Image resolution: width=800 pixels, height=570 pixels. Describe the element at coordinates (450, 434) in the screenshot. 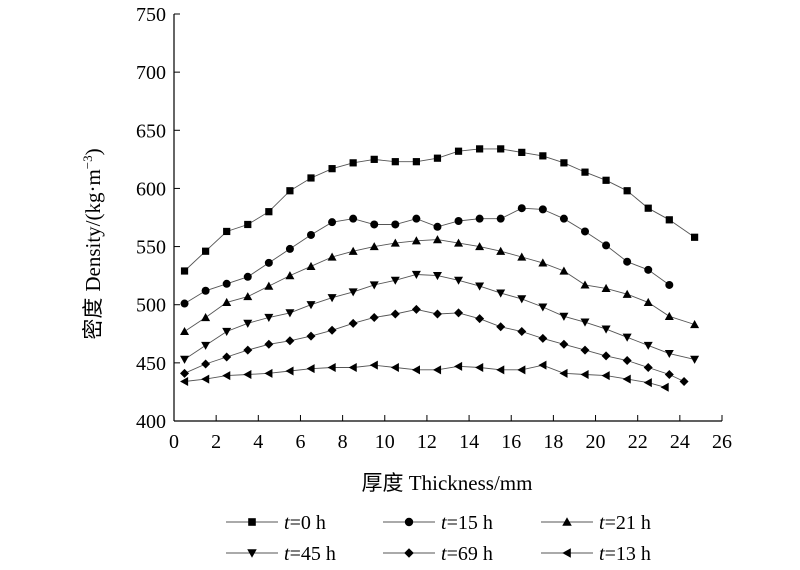

I see `x-ticks: 0 2 4 6 8 10 12 14 16 18 20 22 24 26` at that location.